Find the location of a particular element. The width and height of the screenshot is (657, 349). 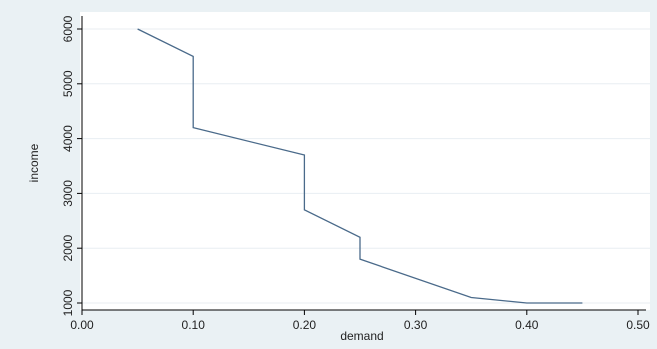

y-tick-label: 3000 is located at coordinates (68, 193).